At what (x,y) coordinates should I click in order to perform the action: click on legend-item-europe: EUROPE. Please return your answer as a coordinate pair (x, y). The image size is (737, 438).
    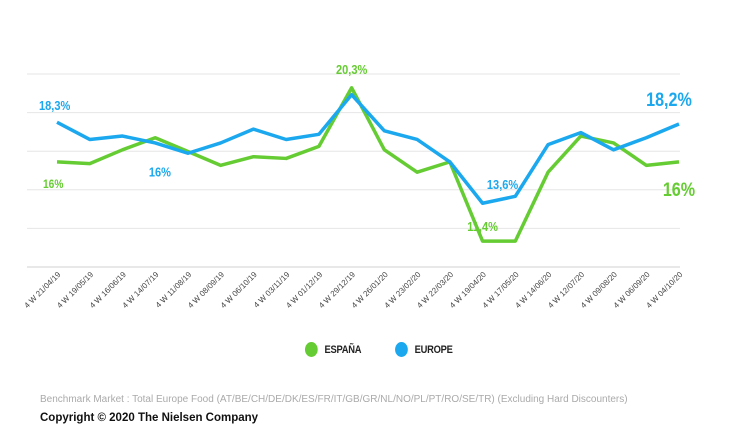
    Looking at the image, I should click on (424, 349).